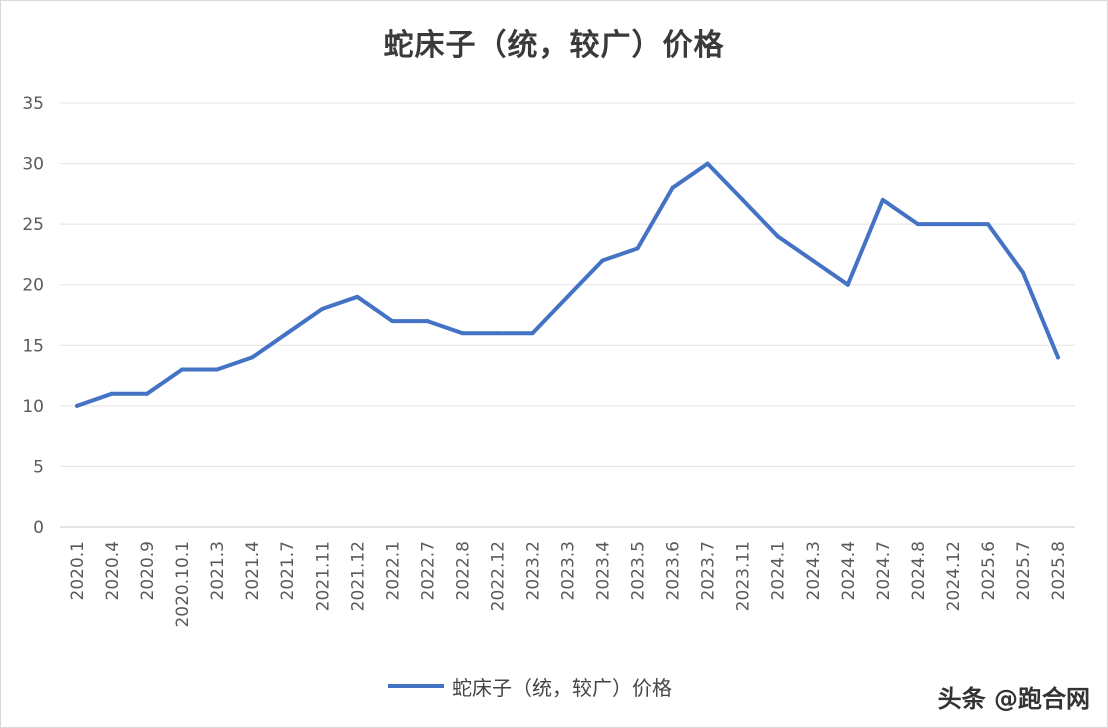 The width and height of the screenshot is (1108, 728). Describe the element at coordinates (33, 286) in the screenshot. I see `y-tick-label-20: 20` at that location.